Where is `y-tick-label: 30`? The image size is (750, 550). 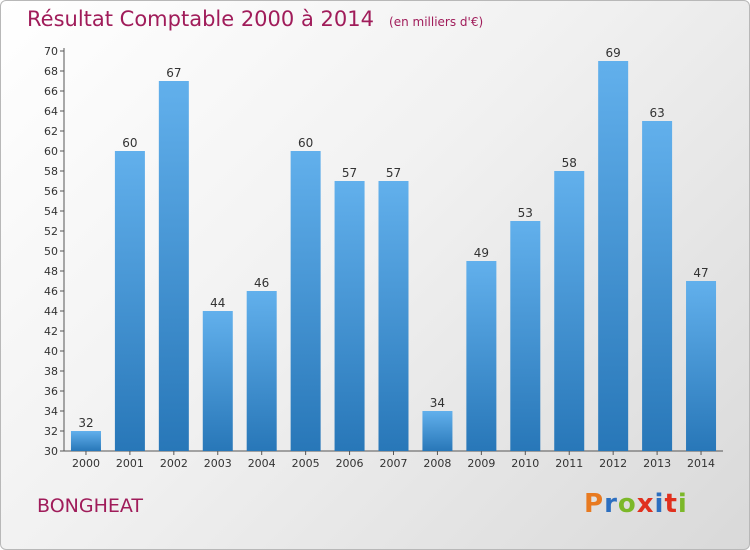 y-tick-label: 30 is located at coordinates (51, 451).